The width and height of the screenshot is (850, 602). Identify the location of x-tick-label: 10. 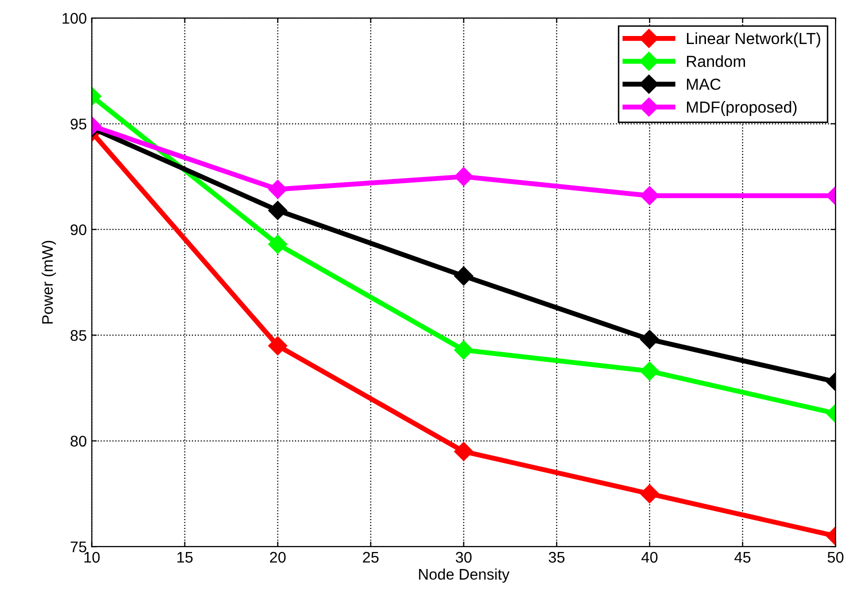
(92, 557).